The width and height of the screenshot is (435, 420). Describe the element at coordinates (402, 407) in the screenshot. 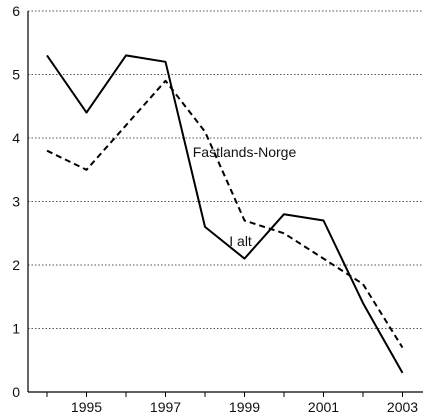

I see `x-tick-label: 2003` at that location.